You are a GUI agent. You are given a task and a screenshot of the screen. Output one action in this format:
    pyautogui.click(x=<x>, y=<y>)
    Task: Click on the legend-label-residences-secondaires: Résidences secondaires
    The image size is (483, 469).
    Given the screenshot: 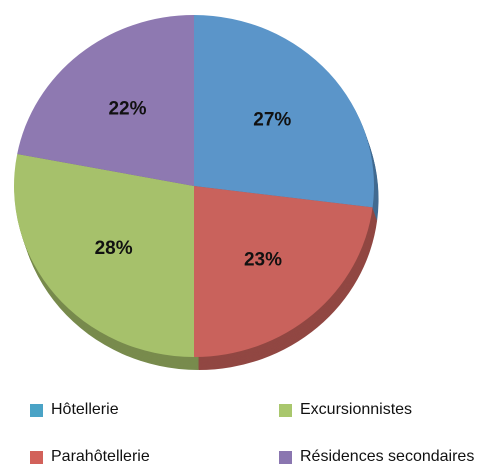 What is the action you would take?
    pyautogui.click(x=387, y=456)
    